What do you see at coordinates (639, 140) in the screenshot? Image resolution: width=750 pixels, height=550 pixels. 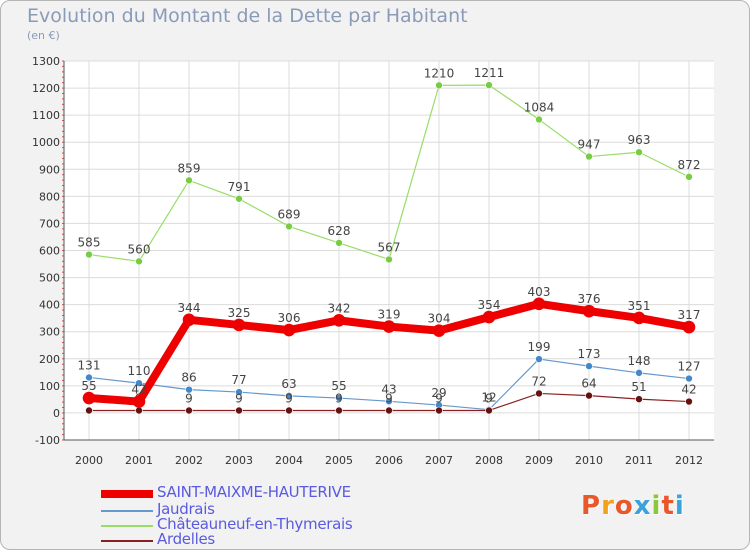 I see `data-label-ch-teauneuf-en-thymerais: 963` at bounding box center [639, 140].